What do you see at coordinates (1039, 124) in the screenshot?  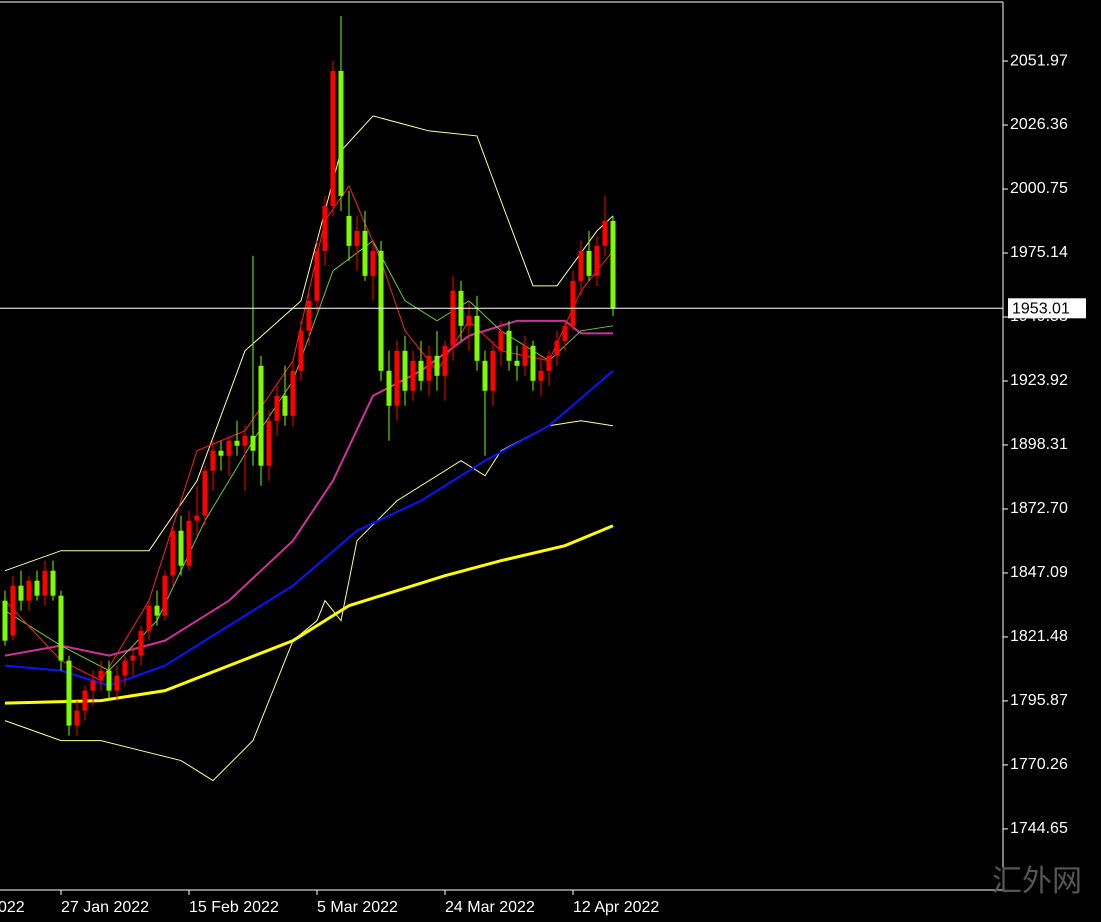 I see `y-tick-label: 2026.36` at bounding box center [1039, 124].